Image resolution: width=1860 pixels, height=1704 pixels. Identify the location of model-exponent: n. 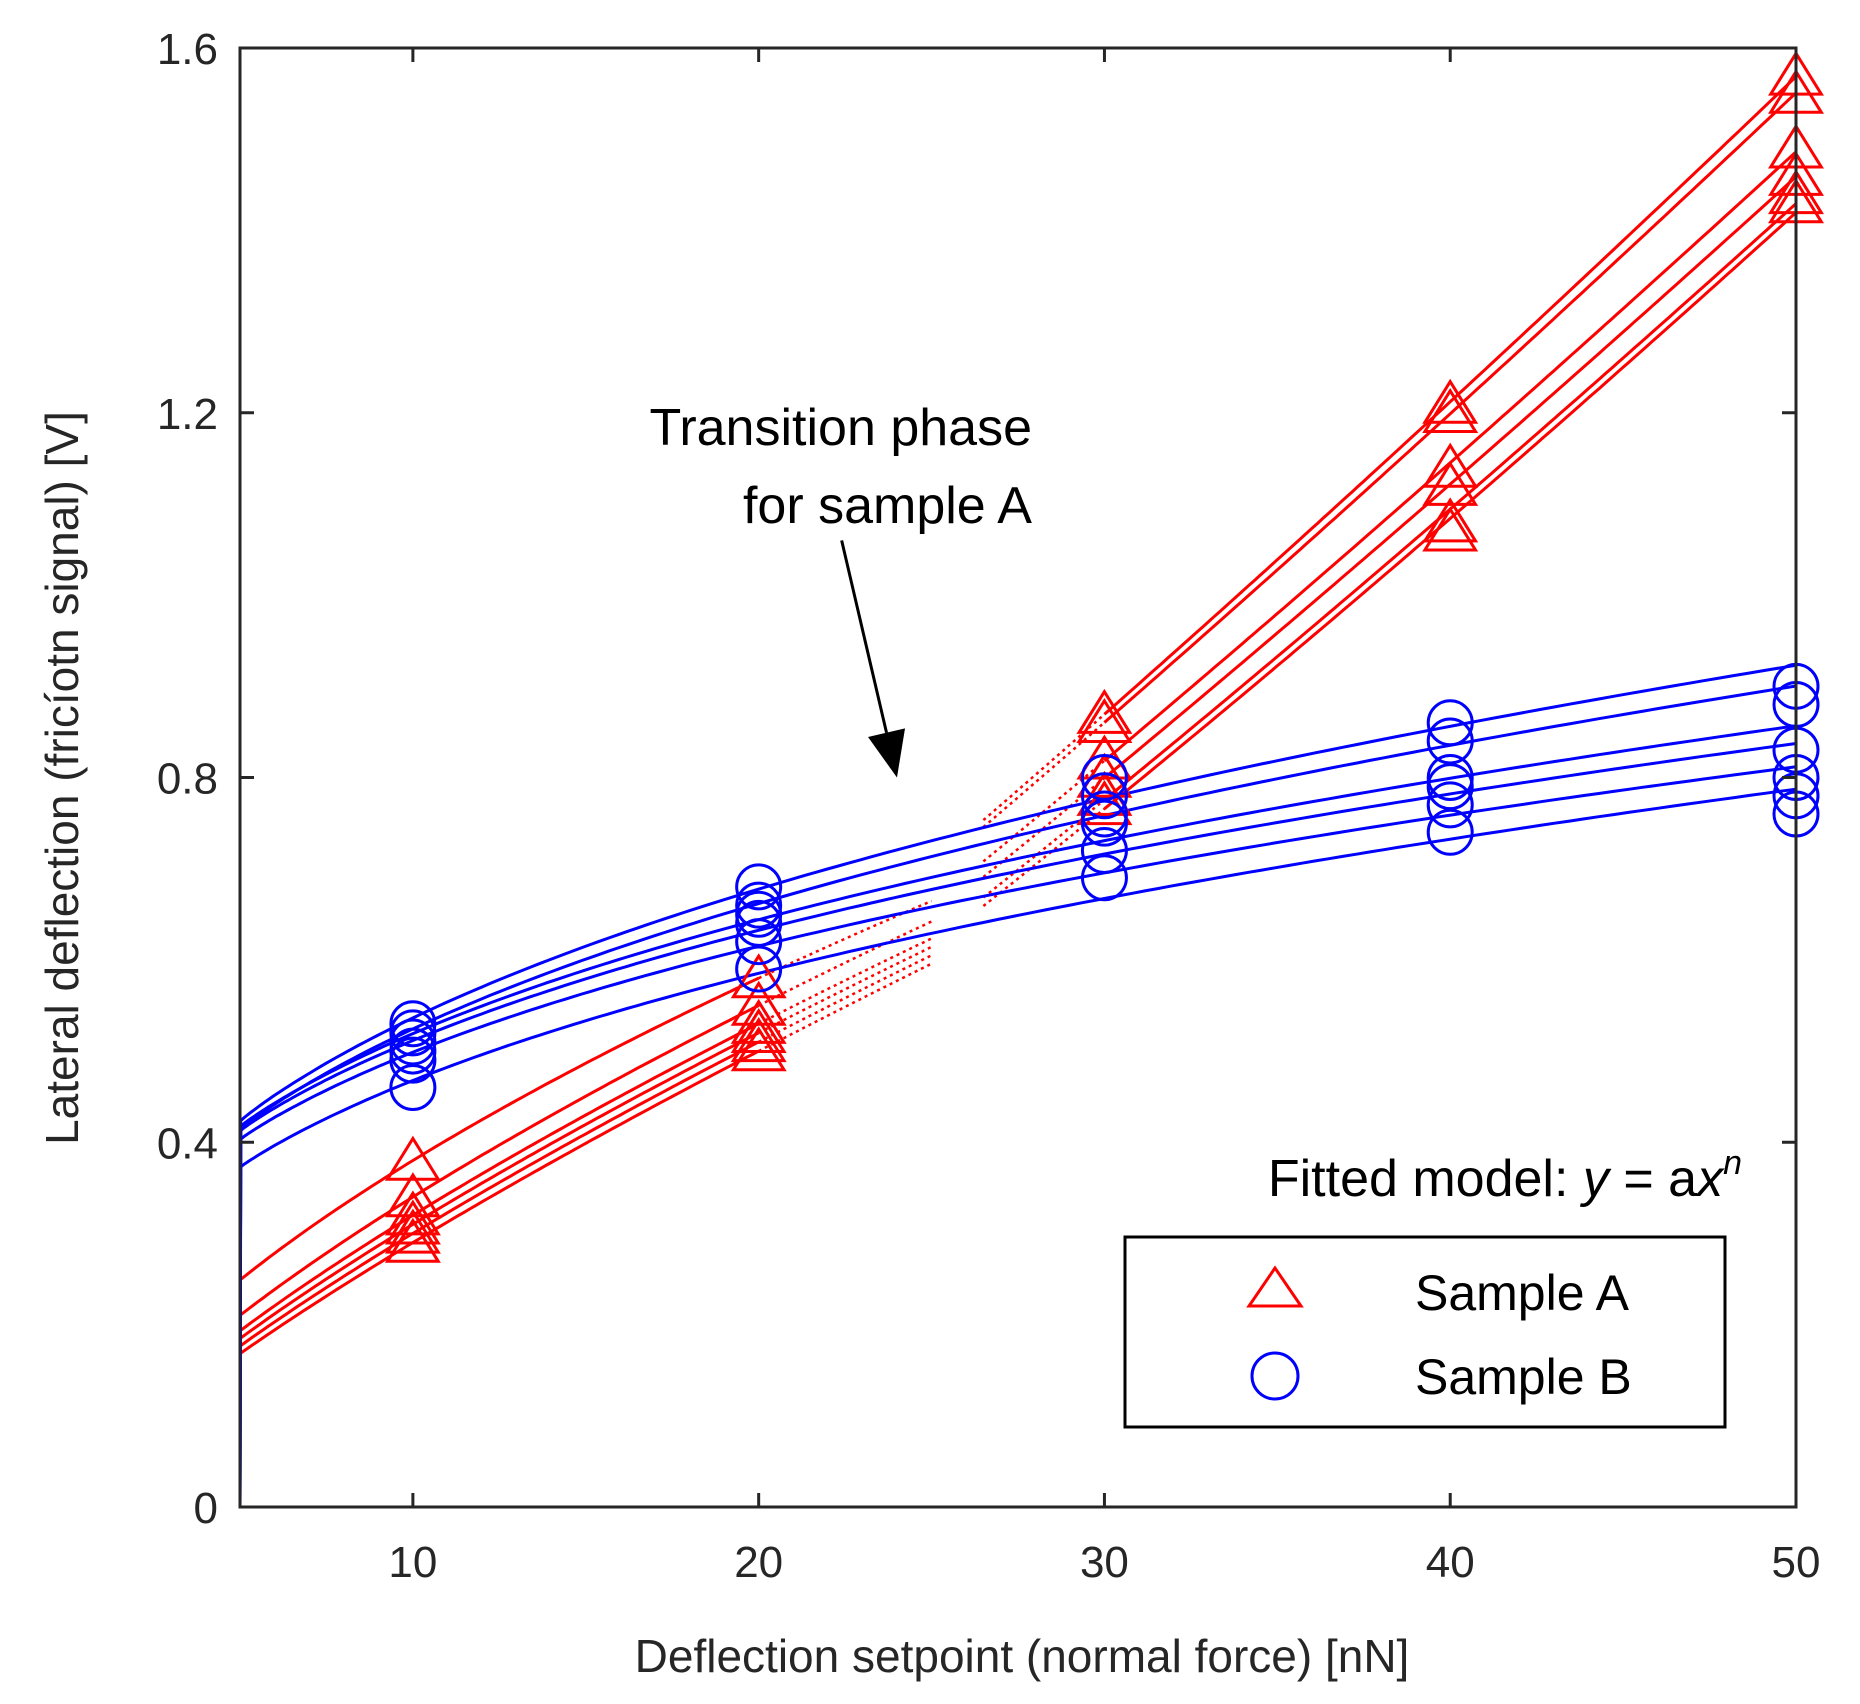
(1732, 1163).